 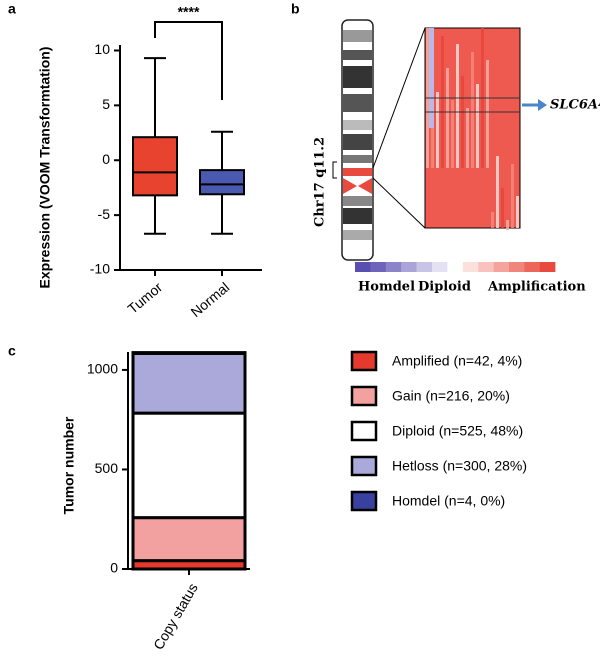 What do you see at coordinates (536, 287) in the screenshot?
I see `colorbar-label: Amplification` at bounding box center [536, 287].